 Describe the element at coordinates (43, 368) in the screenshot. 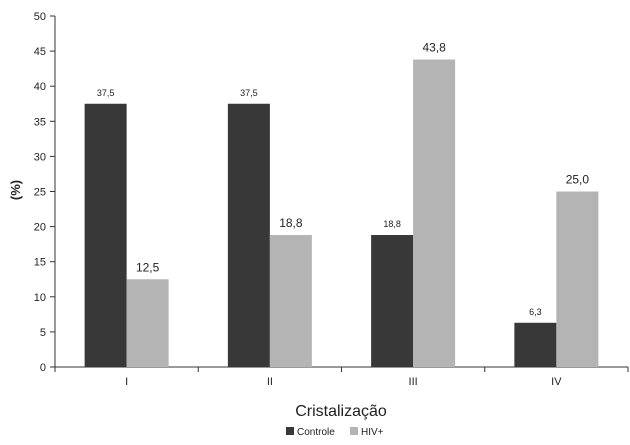

I see `y-tick-label: 0` at that location.